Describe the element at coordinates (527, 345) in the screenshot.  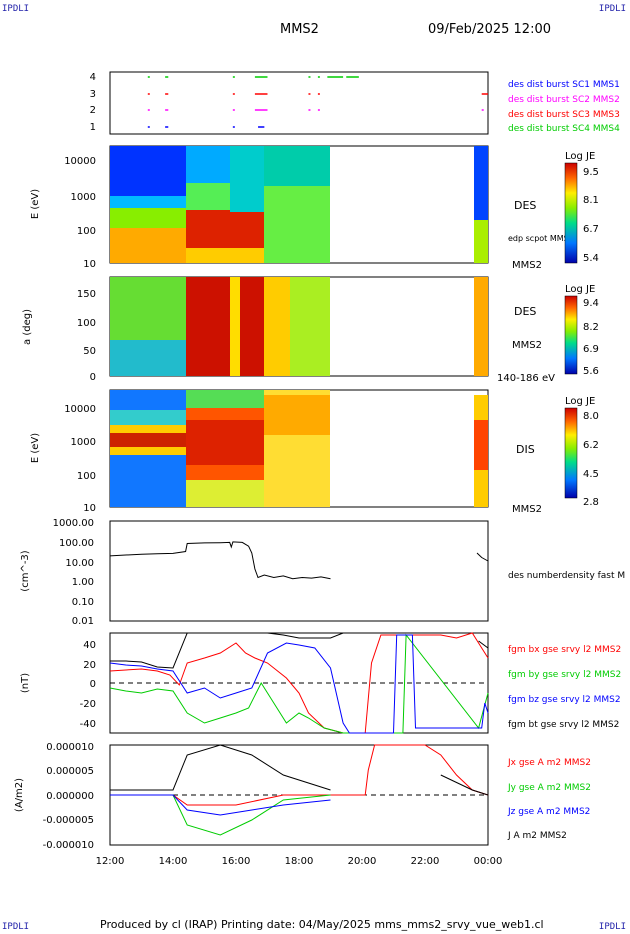
I see `des-pa-sc-label: MMS2` at that location.